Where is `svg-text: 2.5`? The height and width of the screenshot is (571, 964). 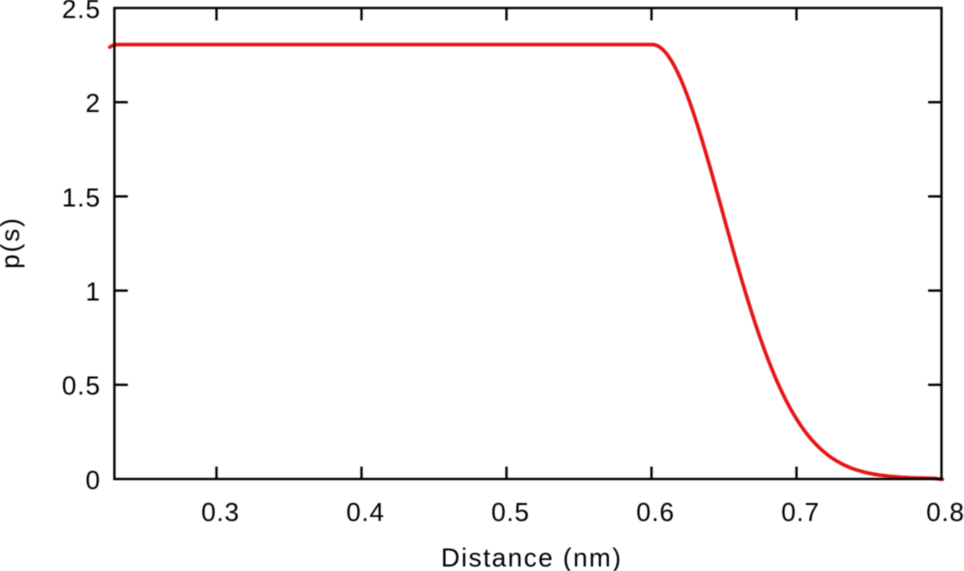
svg-text: 2.5 is located at coordinates (81, 12).